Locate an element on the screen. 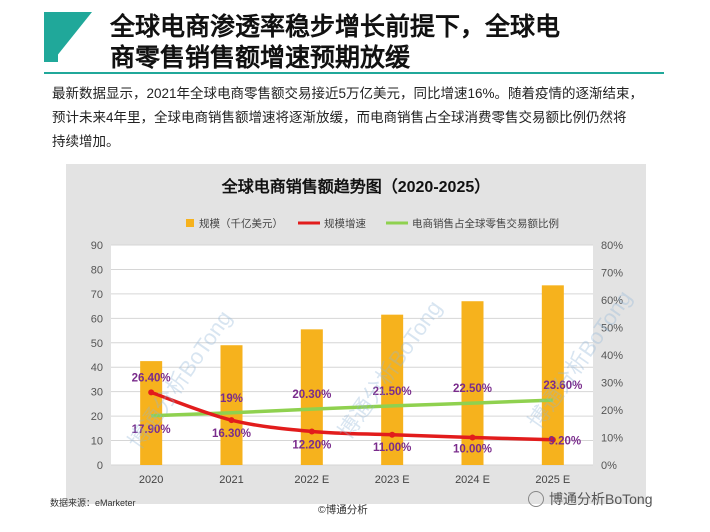 The height and width of the screenshot is (532, 710). y-right-tick-label: 40% is located at coordinates (612, 356).